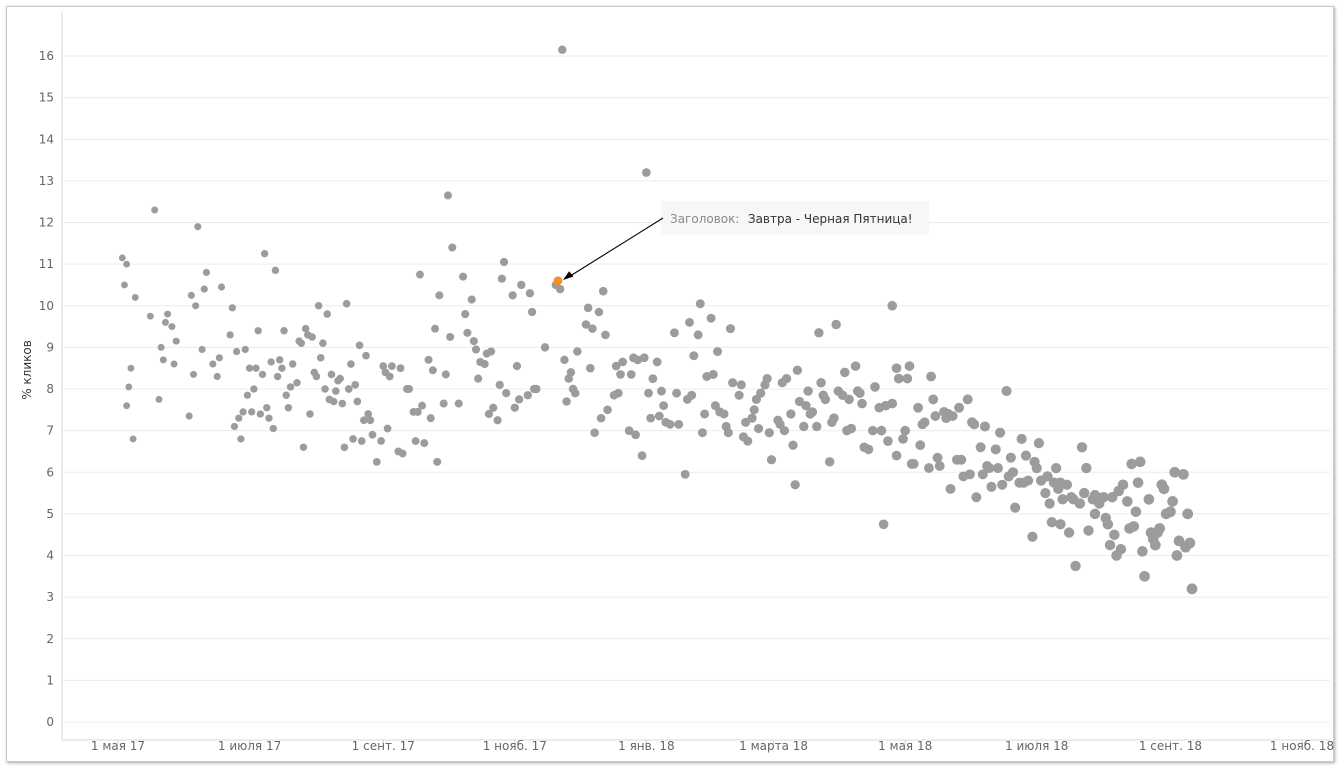  I want to click on x-tick-label: 1 июля 18, so click(1036, 746).